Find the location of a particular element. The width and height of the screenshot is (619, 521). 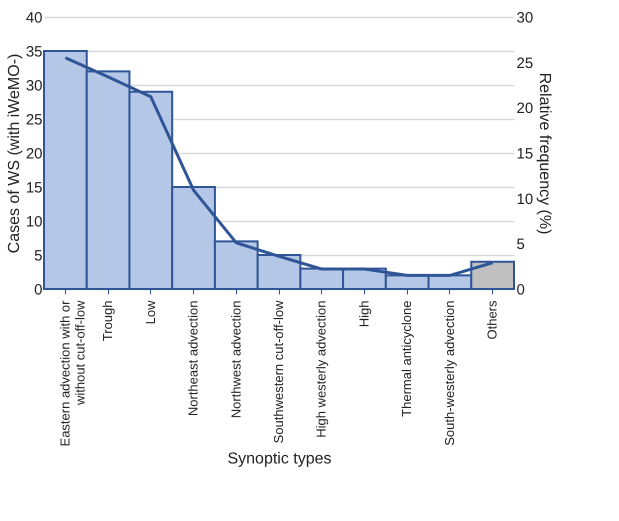

y2-tick-label: 5 is located at coordinates (520, 245).